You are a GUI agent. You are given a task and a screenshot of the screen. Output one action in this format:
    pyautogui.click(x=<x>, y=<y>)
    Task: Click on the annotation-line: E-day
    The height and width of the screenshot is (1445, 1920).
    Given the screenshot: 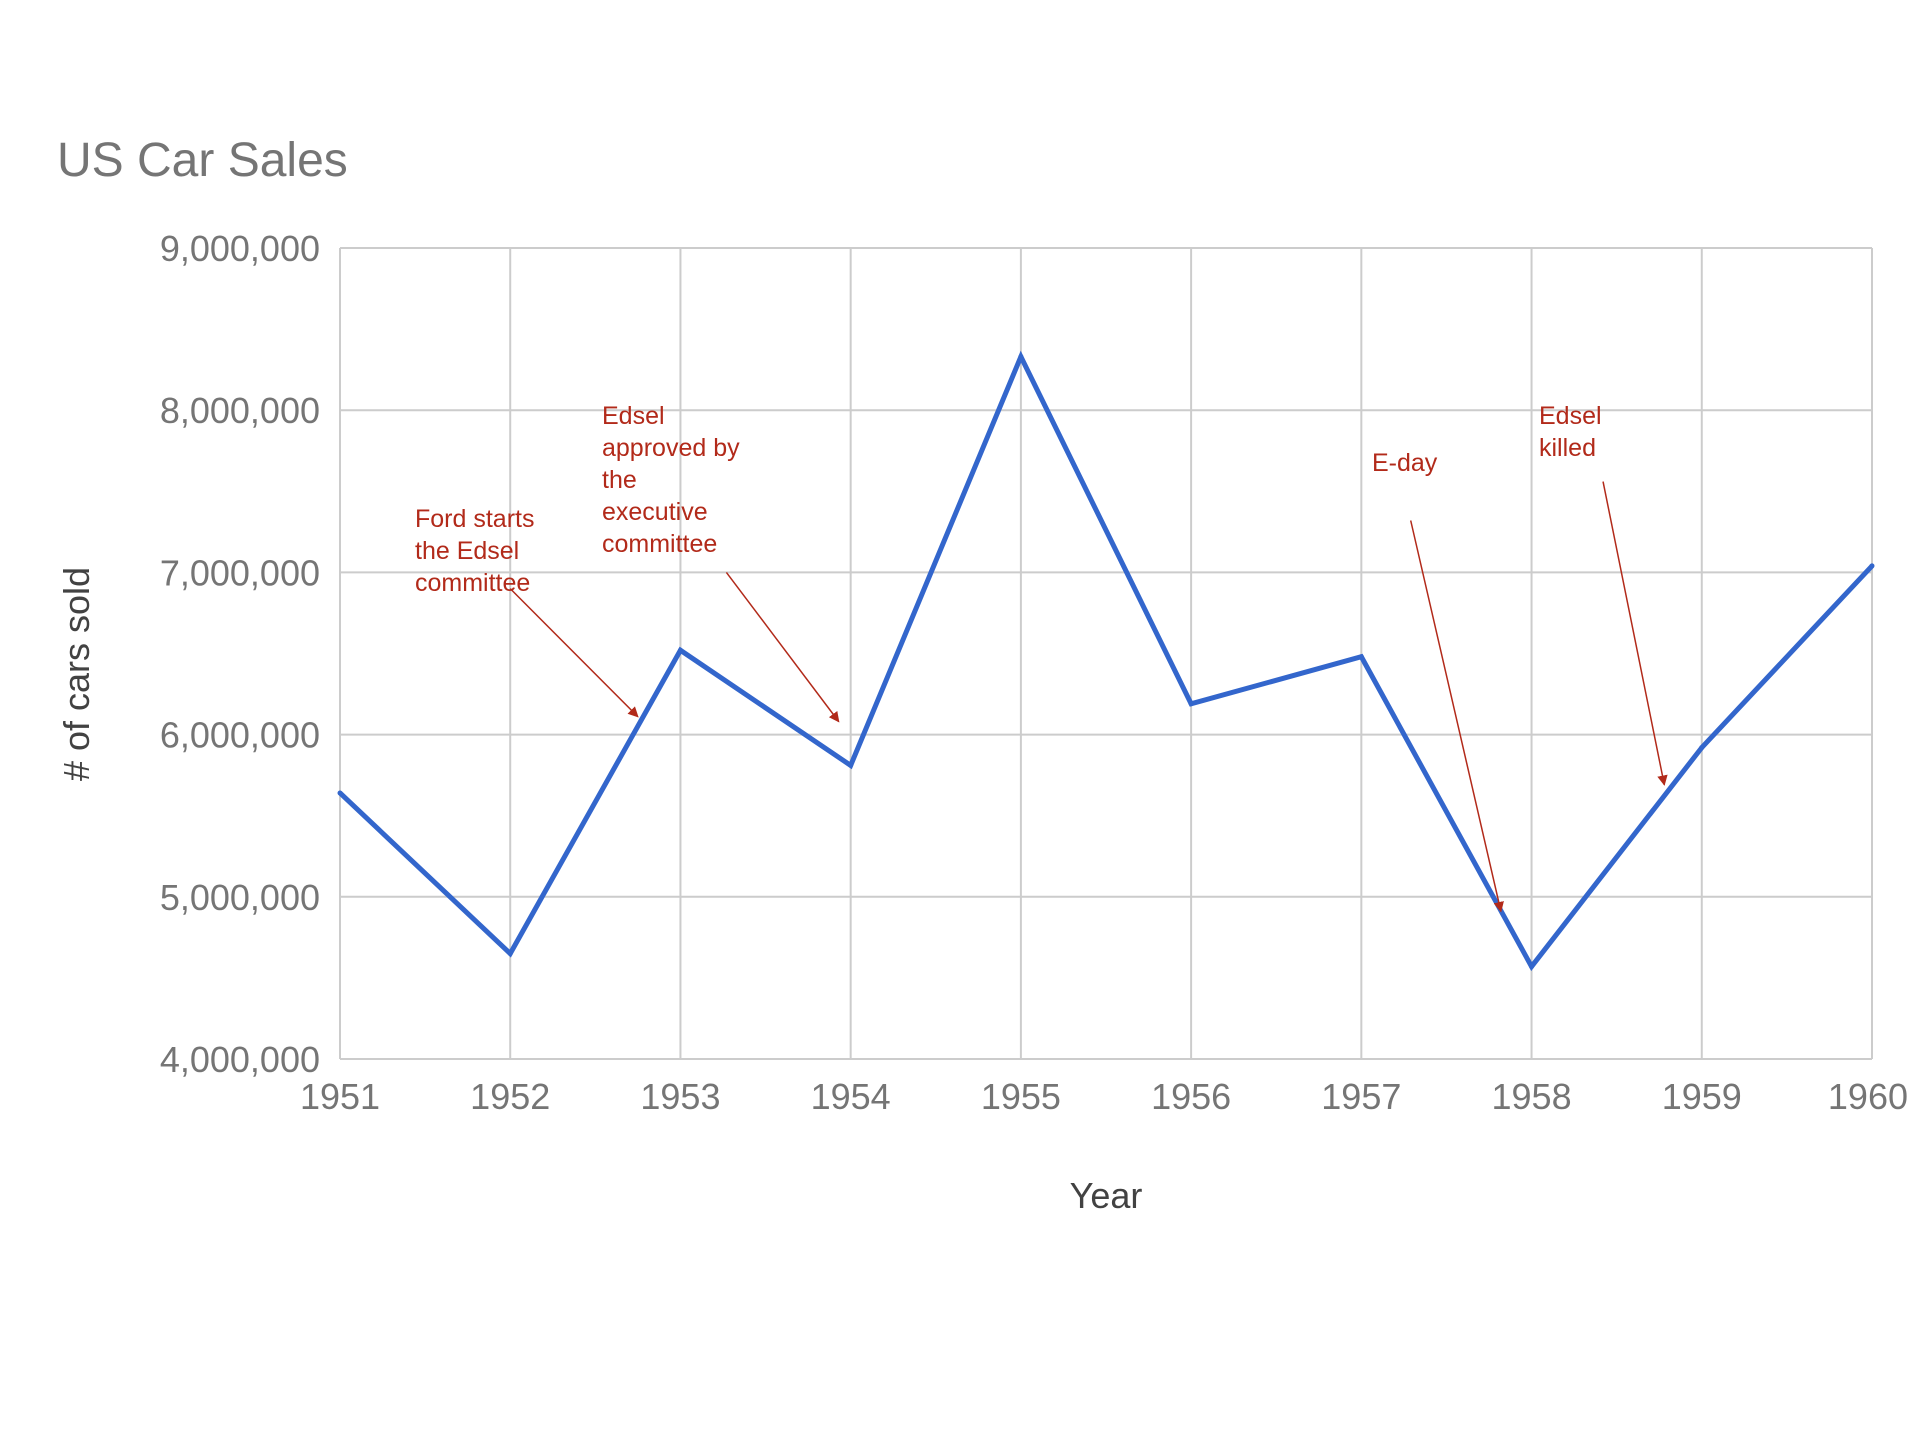 What is the action you would take?
    pyautogui.click(x=1405, y=463)
    